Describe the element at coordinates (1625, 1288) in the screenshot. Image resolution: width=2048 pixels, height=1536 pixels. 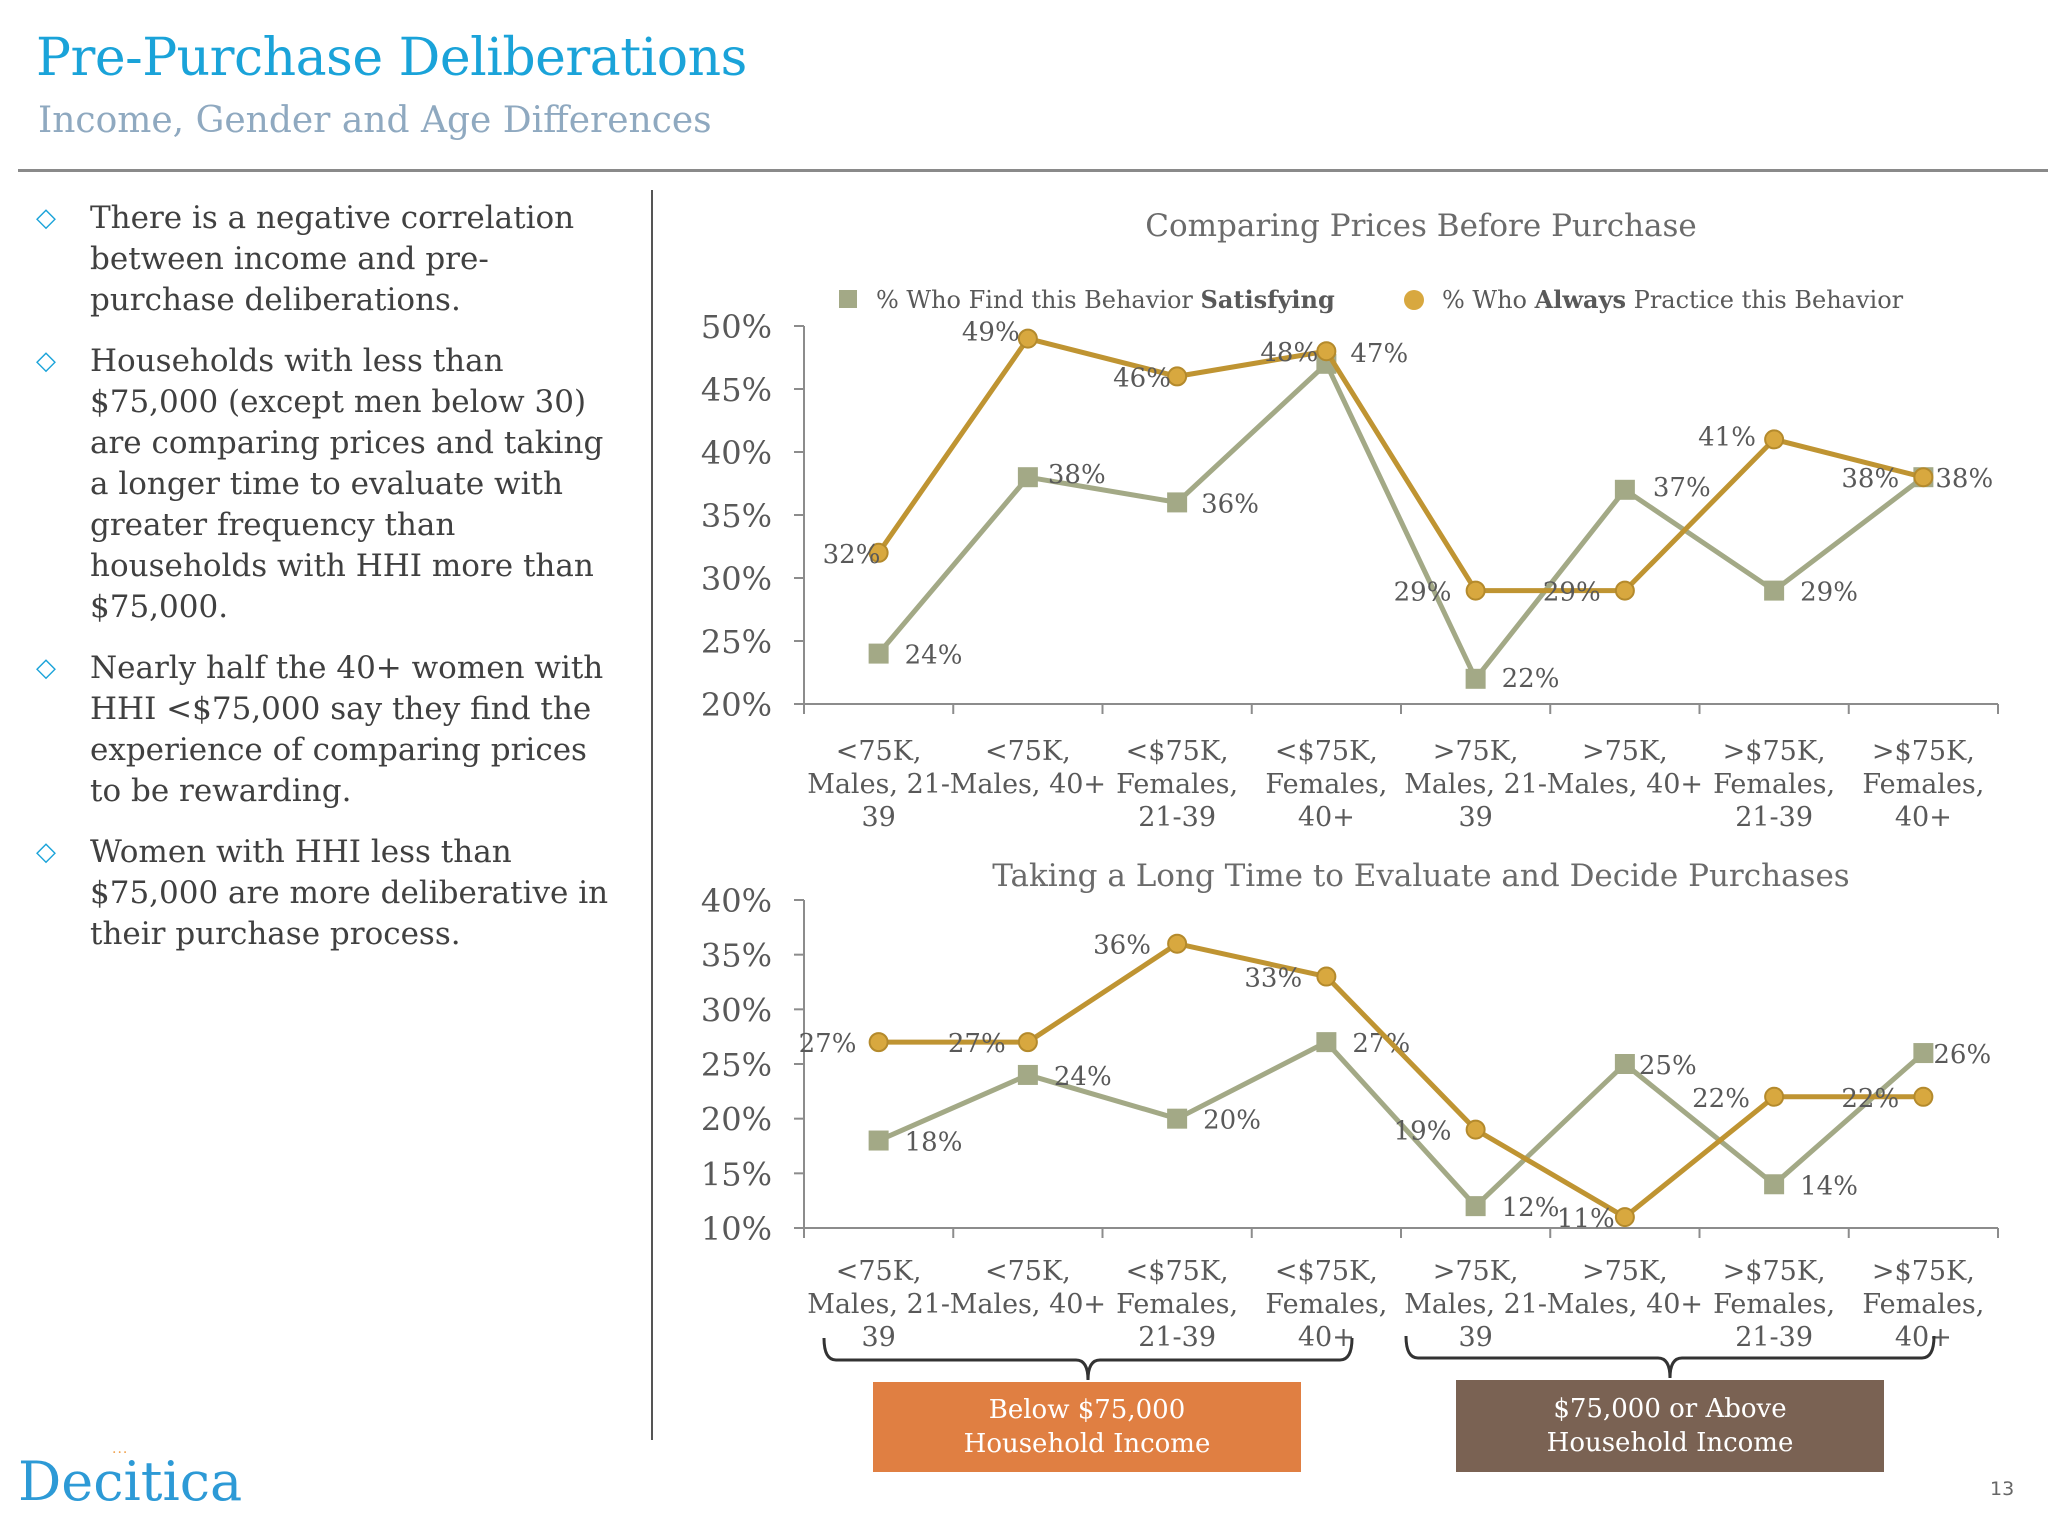
I see `x-tick-label: >75K, Males, 40+` at that location.